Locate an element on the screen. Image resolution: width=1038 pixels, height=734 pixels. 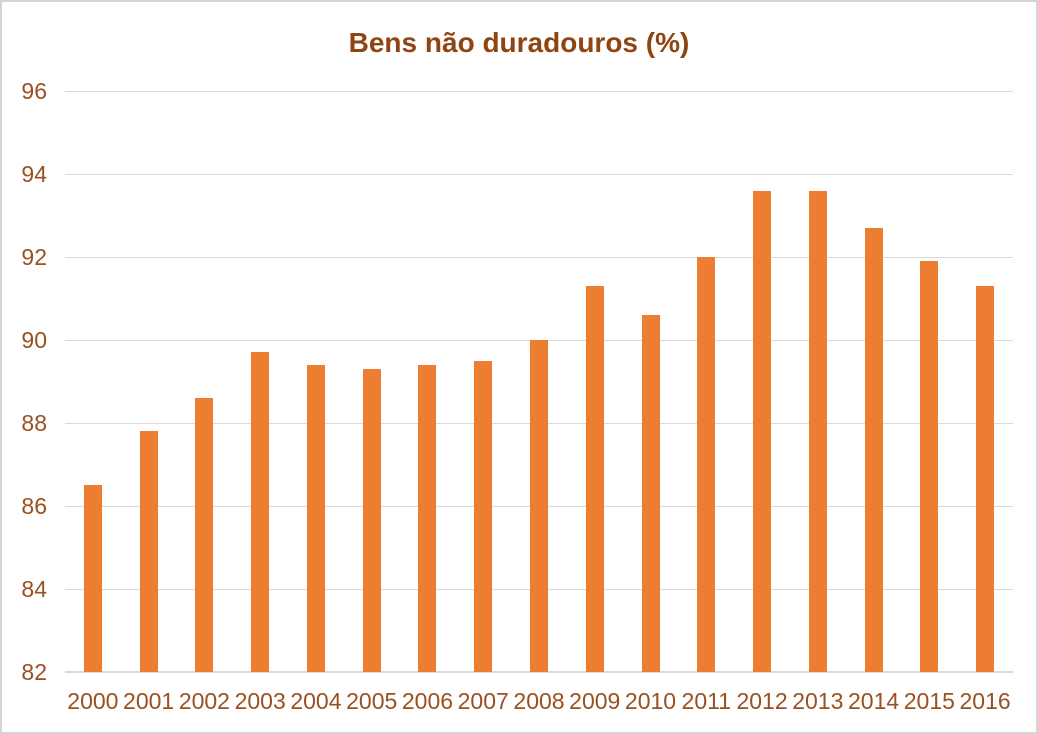
bar-2000 is located at coordinates (92, 578).